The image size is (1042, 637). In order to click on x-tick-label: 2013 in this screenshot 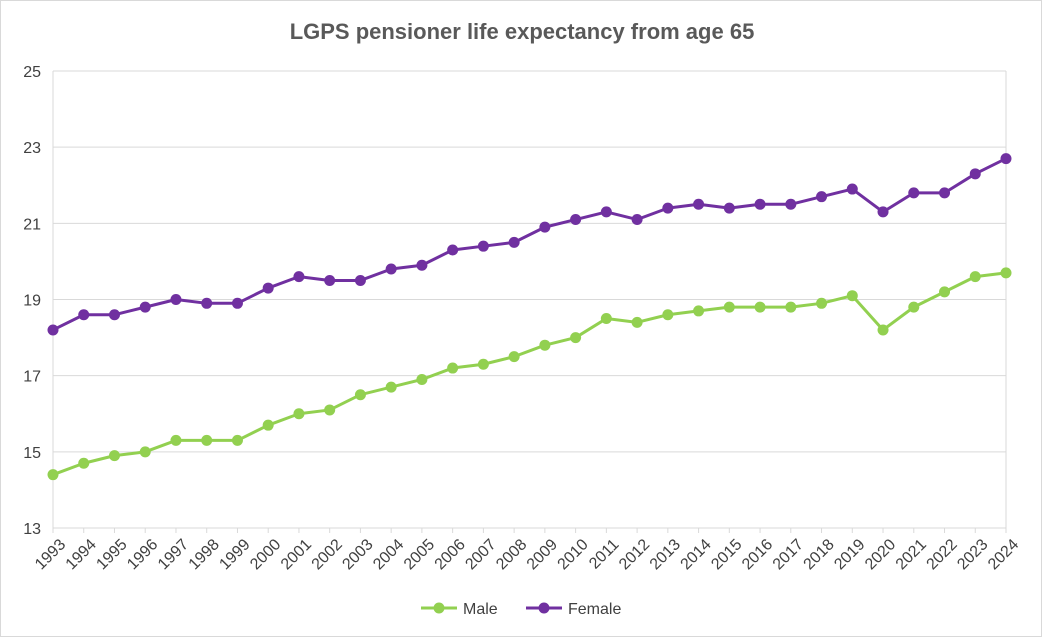, I will do `click(665, 554)`.